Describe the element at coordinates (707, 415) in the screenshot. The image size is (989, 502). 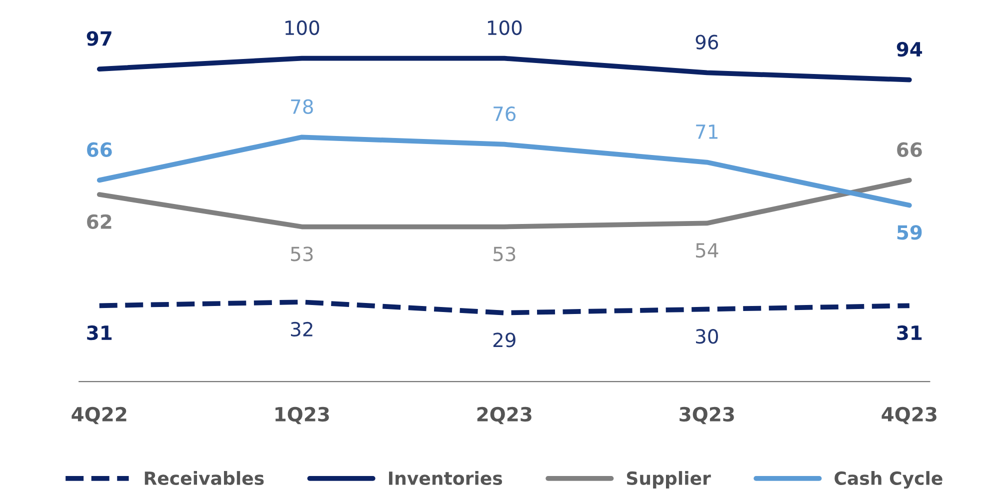
I see `x-tick-label: 3Q23` at that location.